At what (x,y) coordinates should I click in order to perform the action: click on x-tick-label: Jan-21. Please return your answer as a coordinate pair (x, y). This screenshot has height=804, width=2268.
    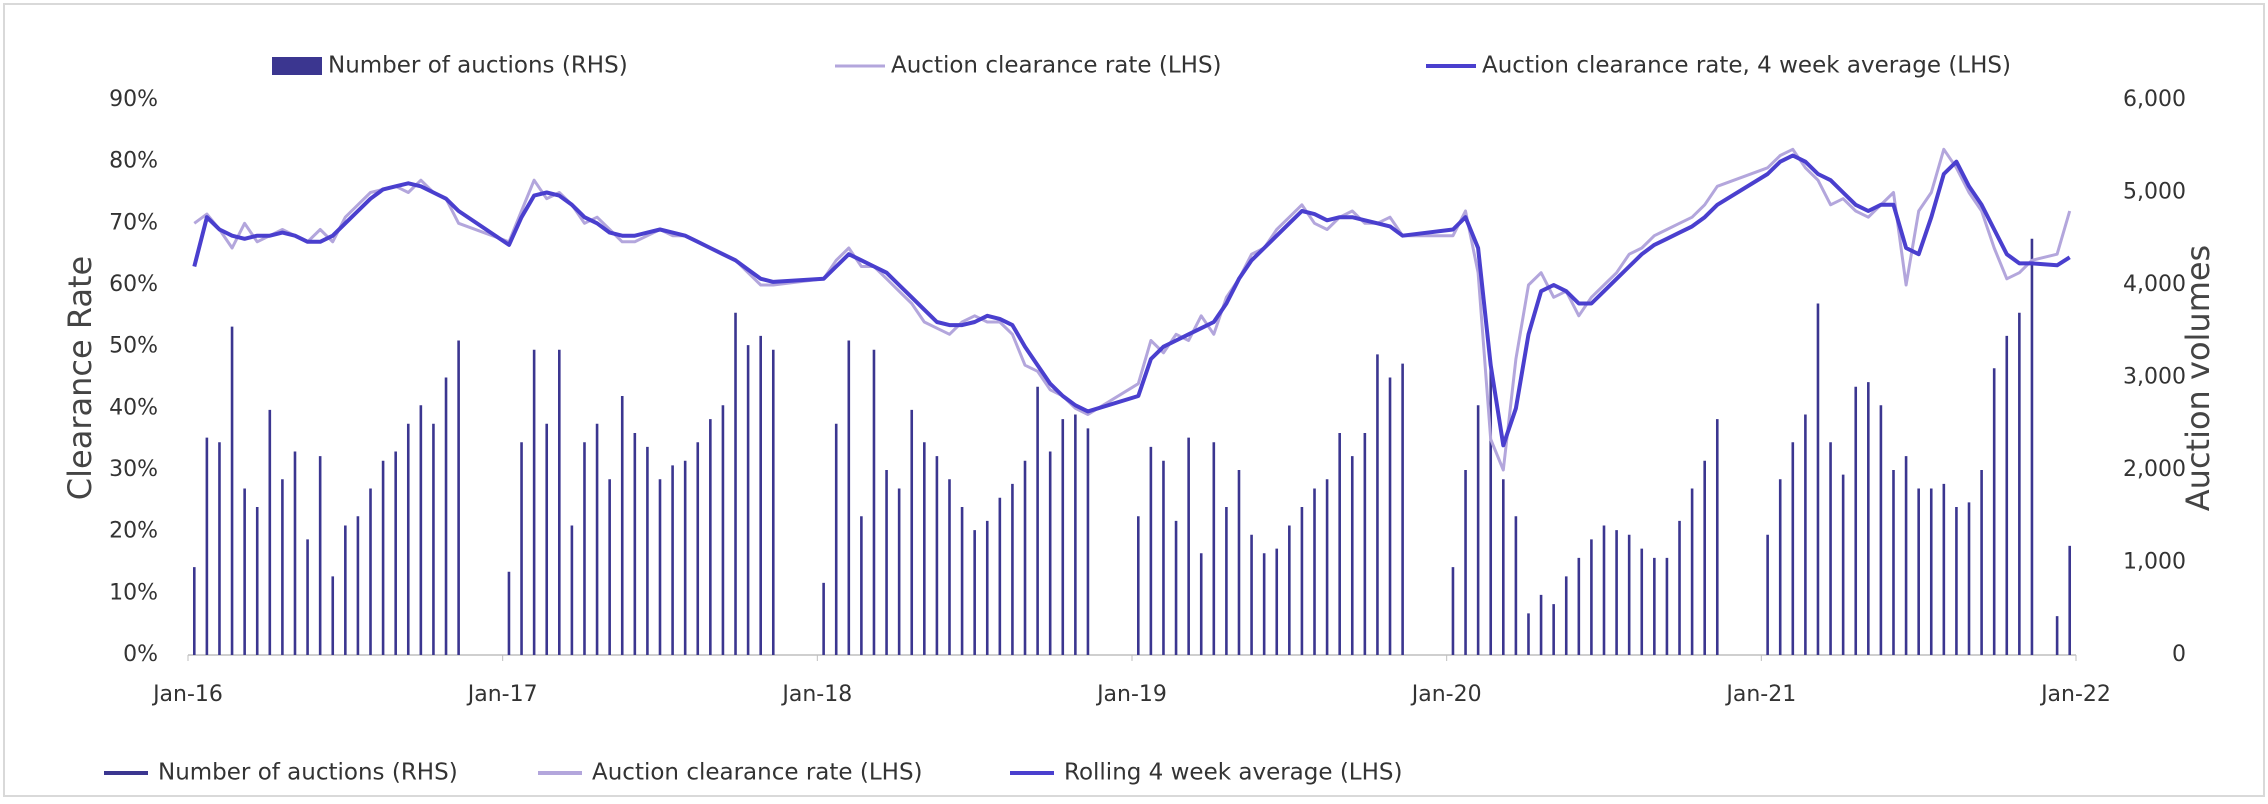
    Looking at the image, I should click on (1760, 694).